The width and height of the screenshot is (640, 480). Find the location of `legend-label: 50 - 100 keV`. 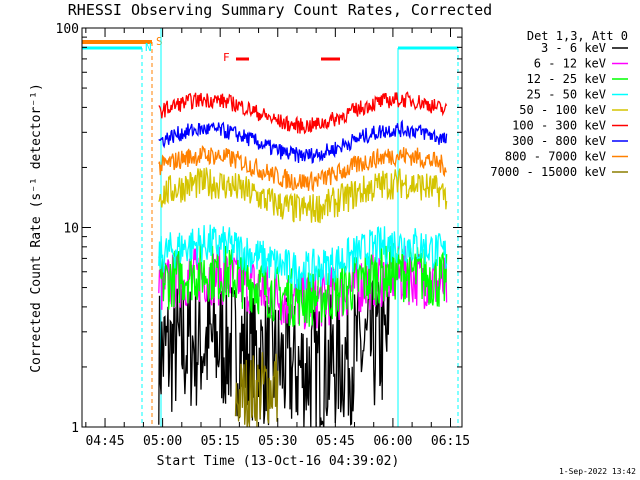

legend-label: 50 - 100 keV is located at coordinates (562, 110).